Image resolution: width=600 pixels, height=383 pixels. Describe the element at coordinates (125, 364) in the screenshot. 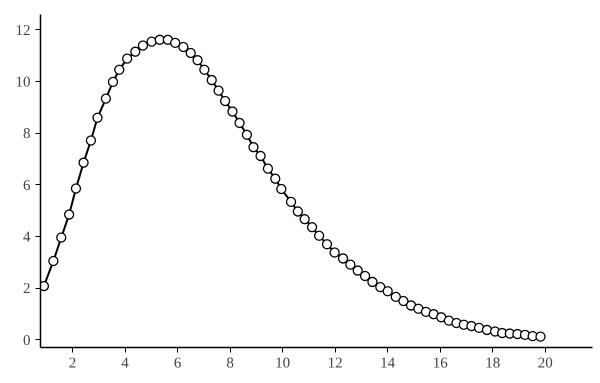

I see `x-tick-label: 4` at that location.